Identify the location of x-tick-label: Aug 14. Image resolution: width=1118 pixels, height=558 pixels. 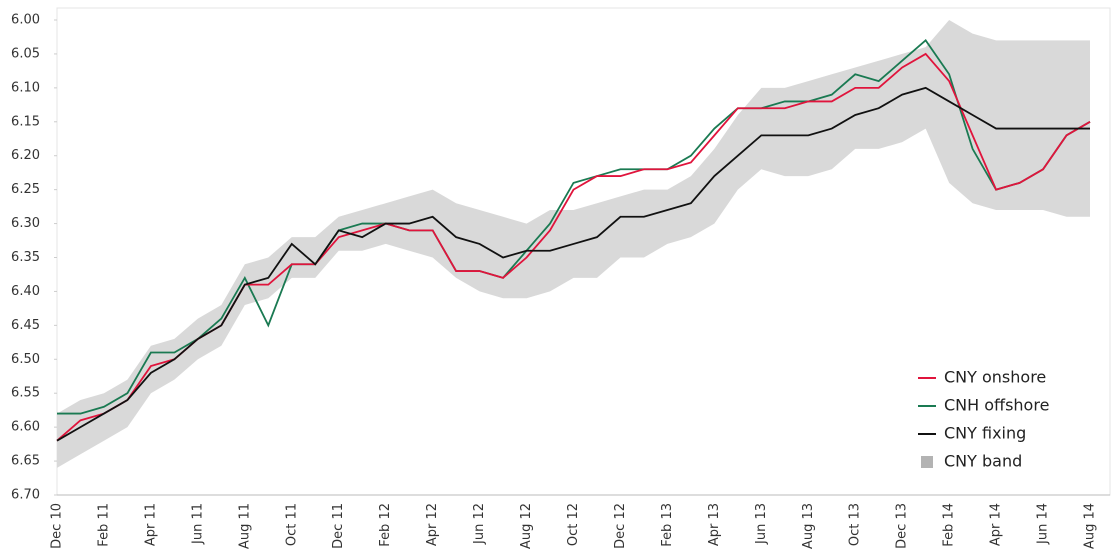
(1090, 526).